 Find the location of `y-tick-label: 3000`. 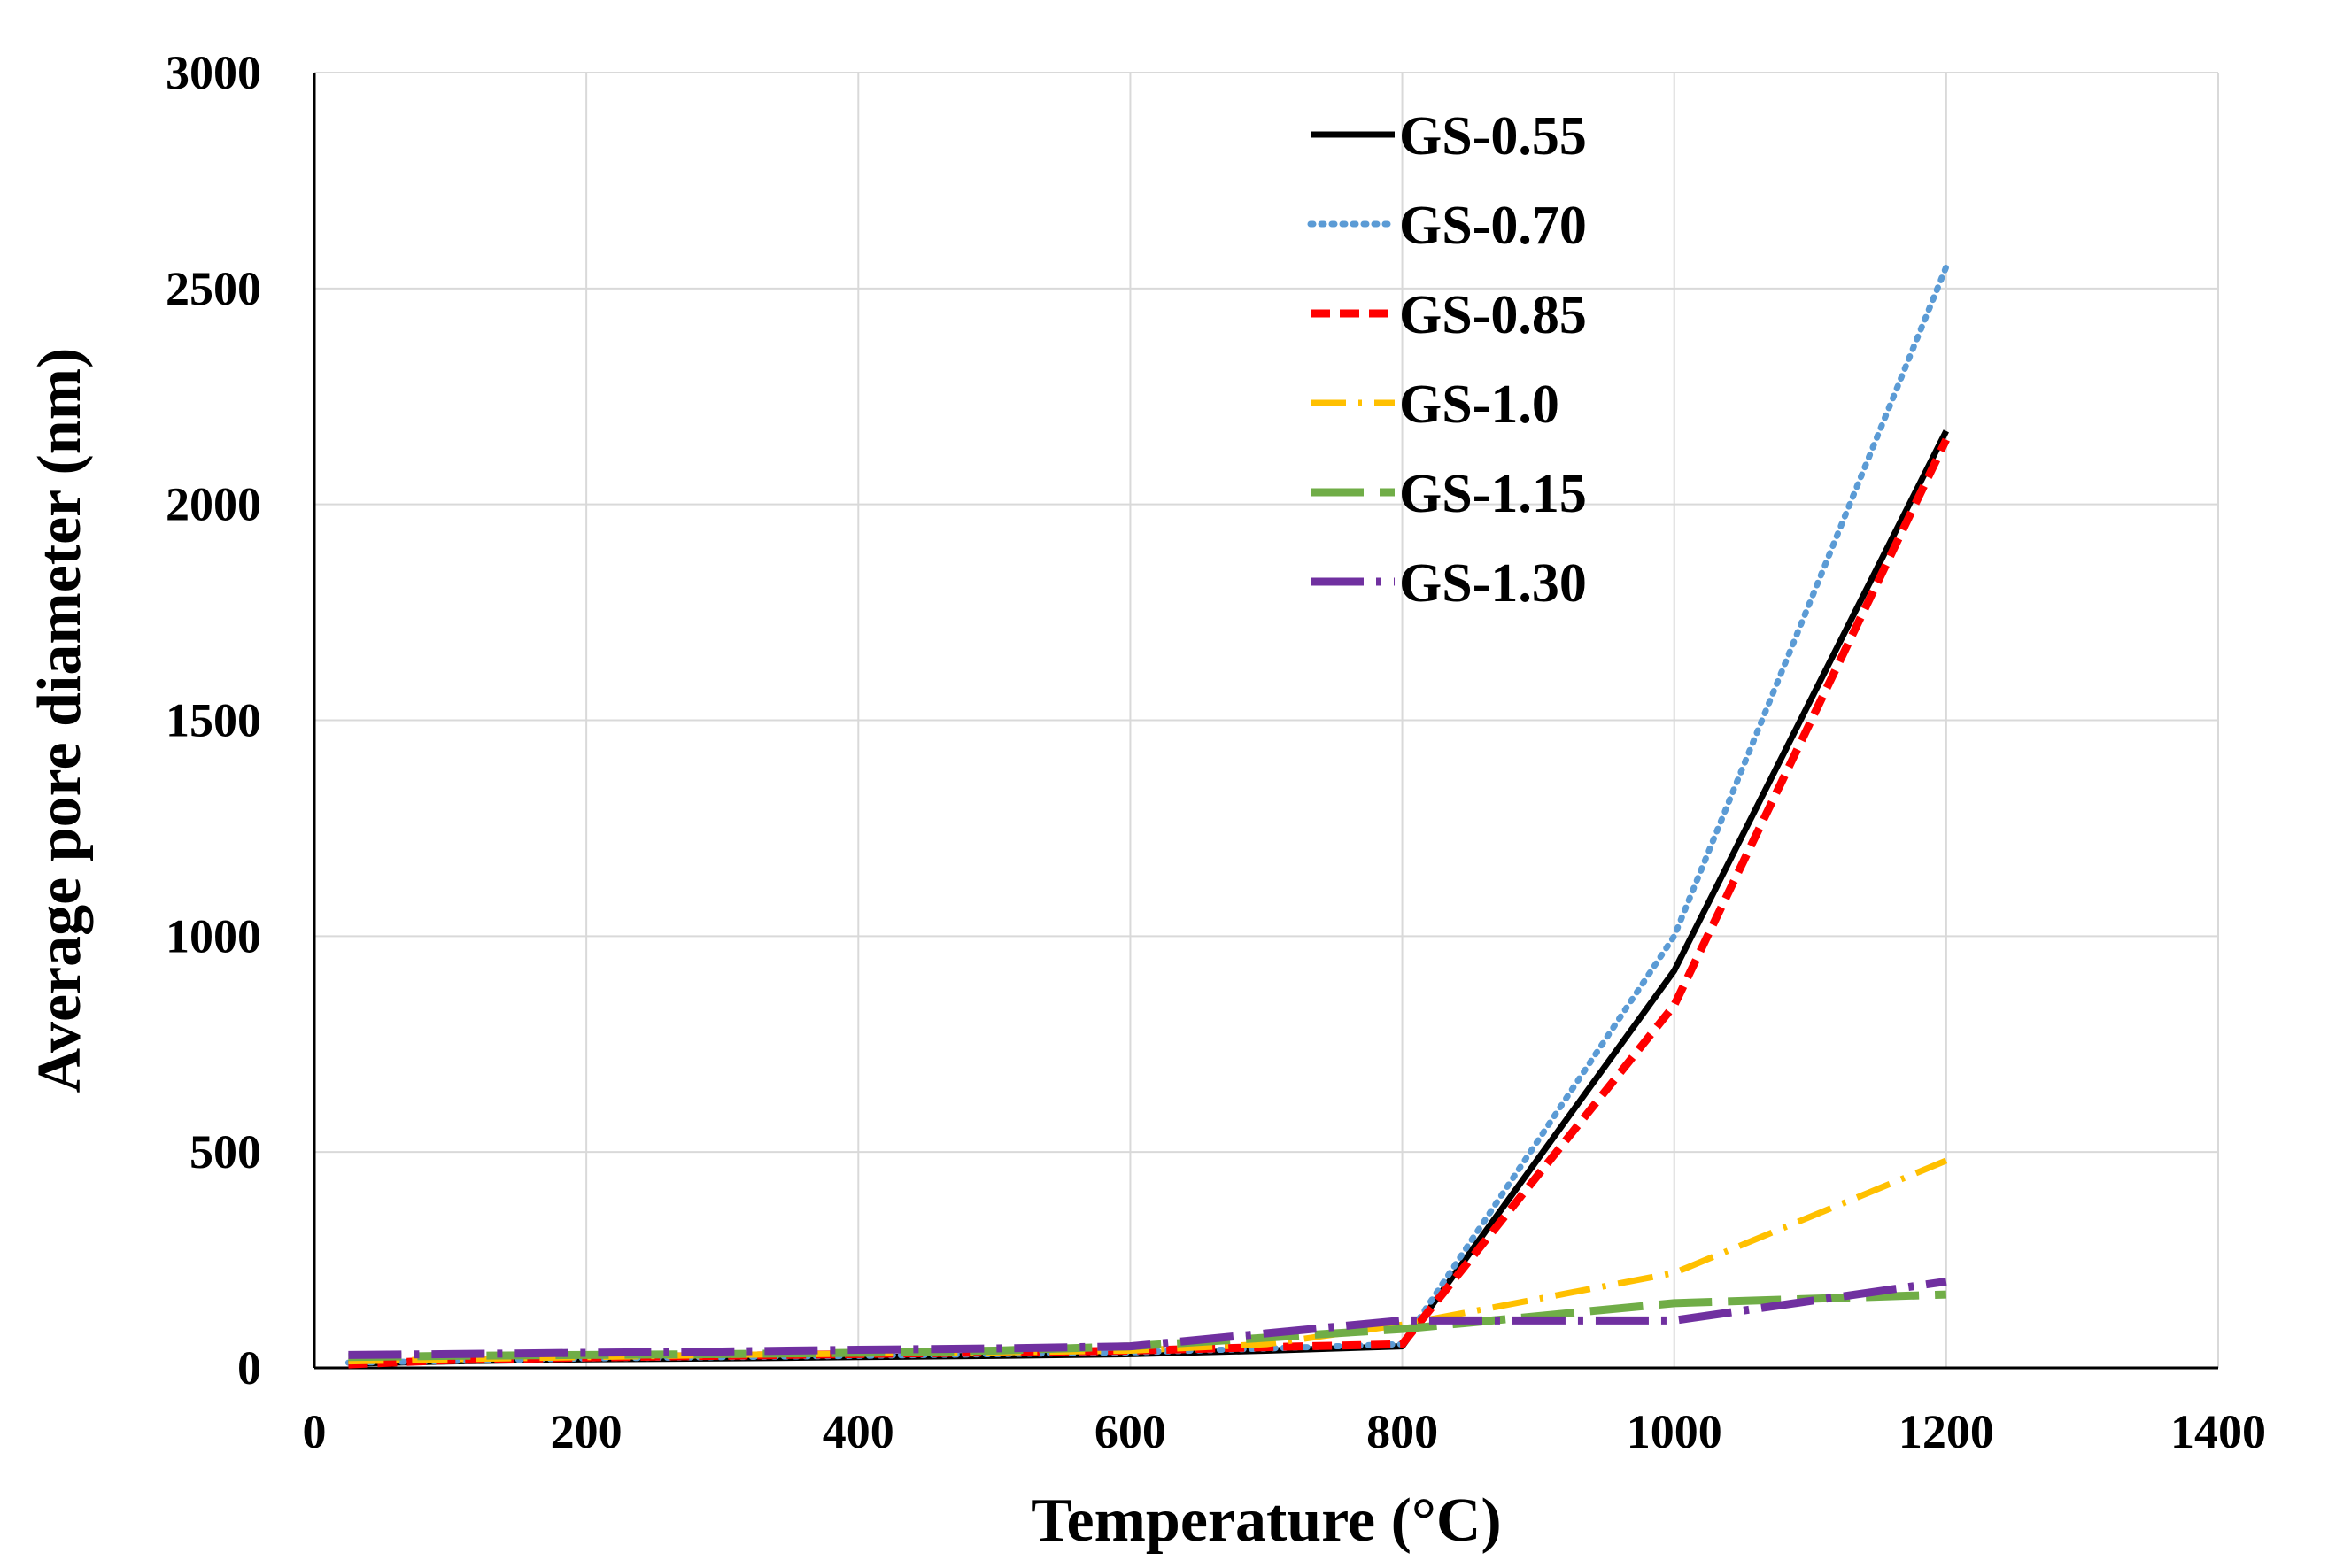

y-tick-label: 3000 is located at coordinates (213, 72).